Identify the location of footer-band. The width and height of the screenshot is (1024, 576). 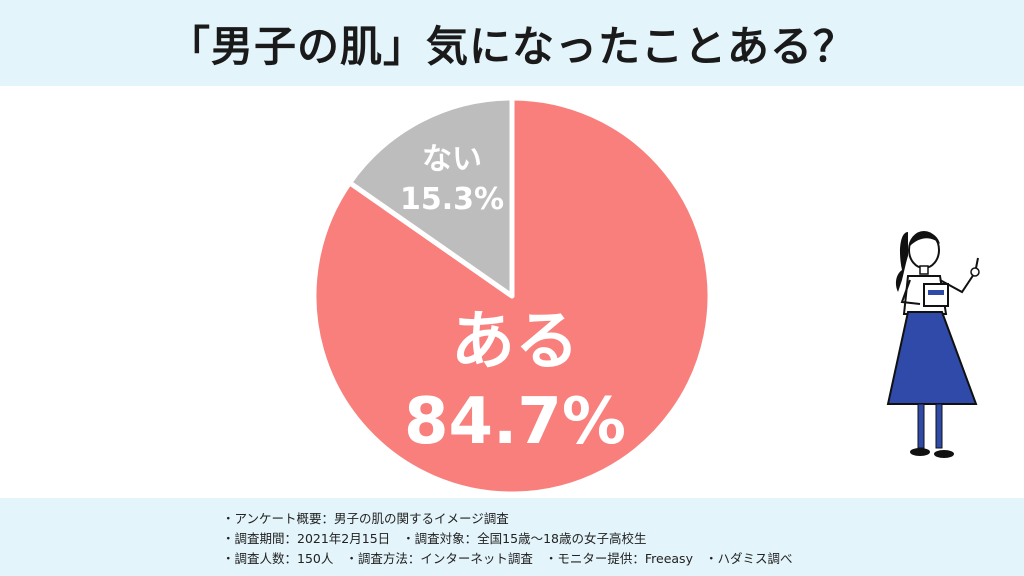
(512, 537).